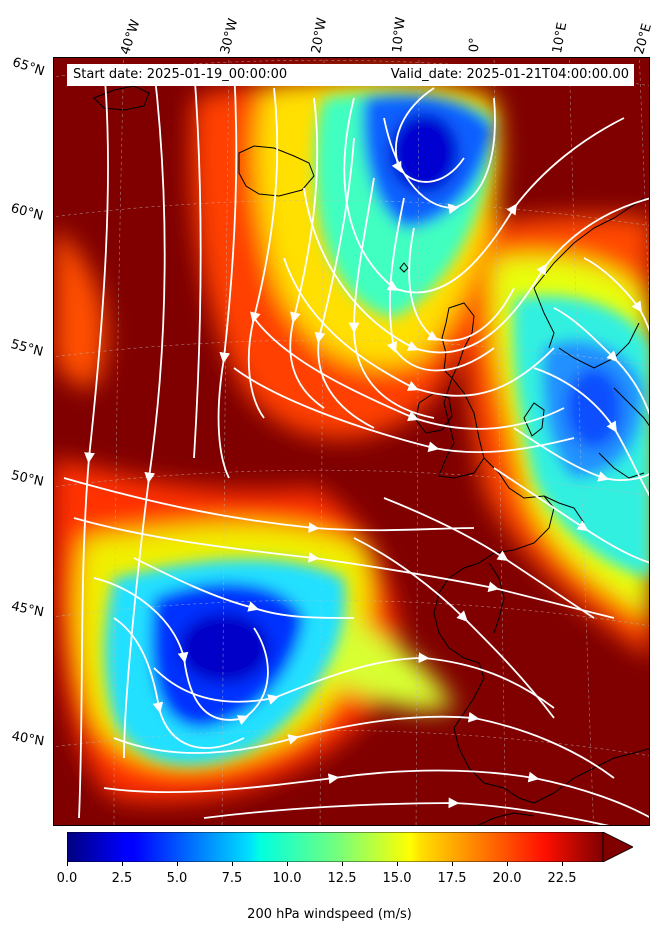  Describe the element at coordinates (342, 878) in the screenshot. I see `colorbar-tick-label: 12.5` at that location.